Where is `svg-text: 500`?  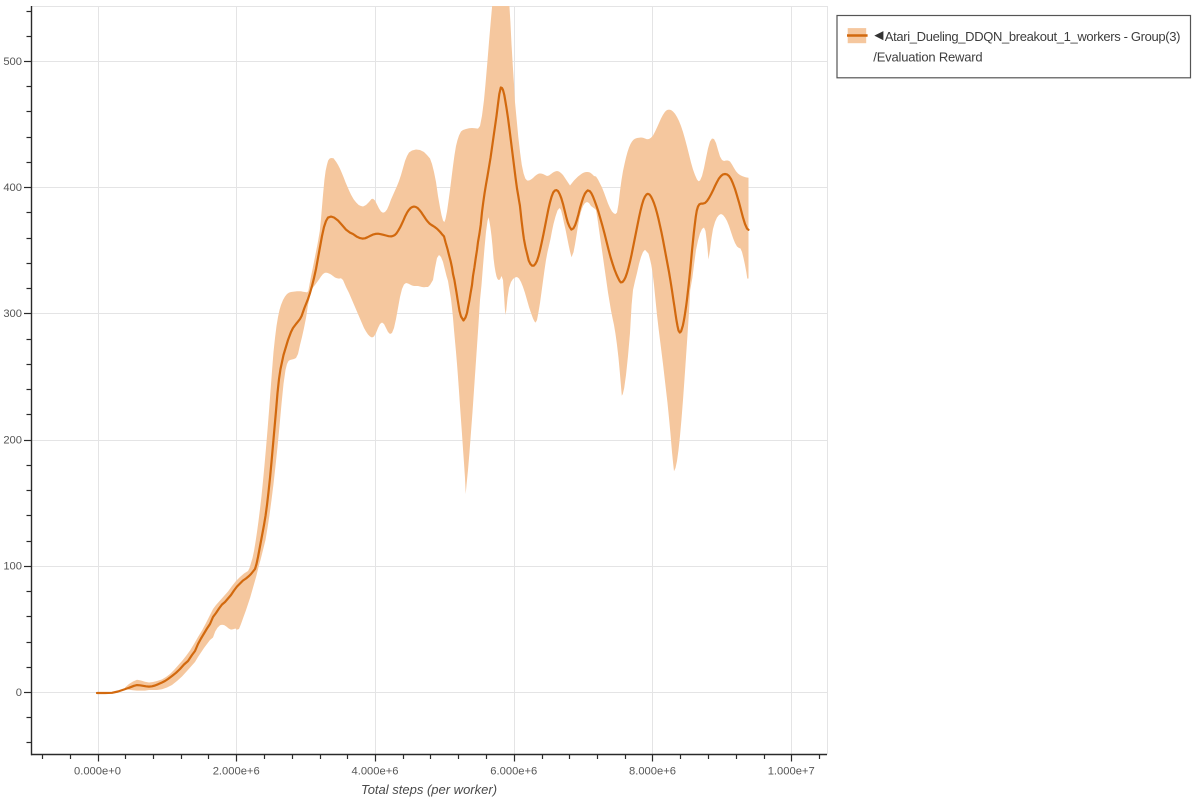 svg-text: 500 is located at coordinates (12, 62).